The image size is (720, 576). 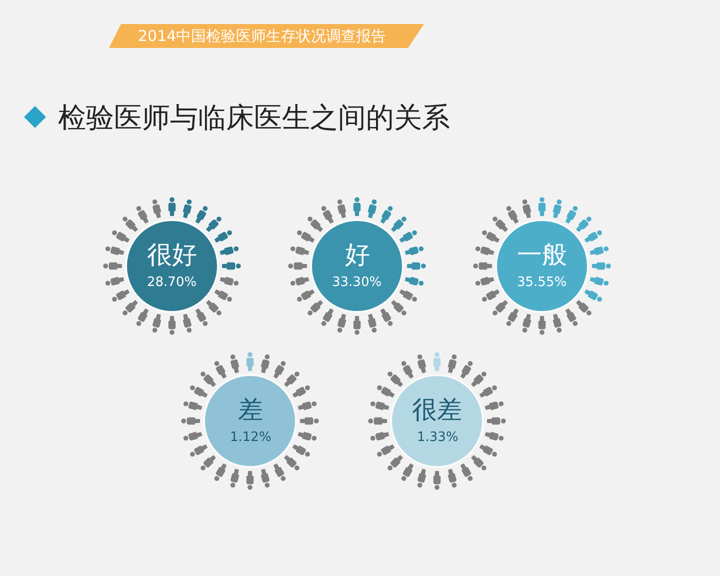 I want to click on category-label: 好, so click(x=357, y=254).